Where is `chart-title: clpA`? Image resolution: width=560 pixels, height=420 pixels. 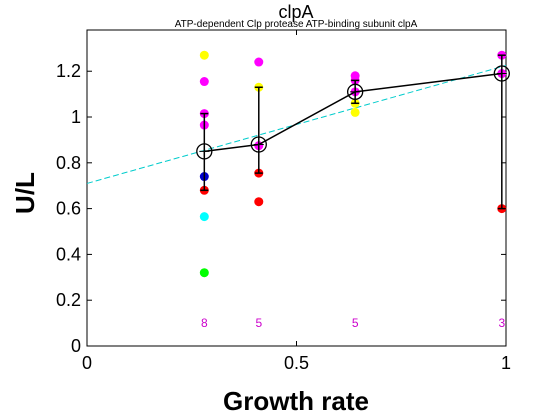
chart-title: clpA is located at coordinates (295, 12).